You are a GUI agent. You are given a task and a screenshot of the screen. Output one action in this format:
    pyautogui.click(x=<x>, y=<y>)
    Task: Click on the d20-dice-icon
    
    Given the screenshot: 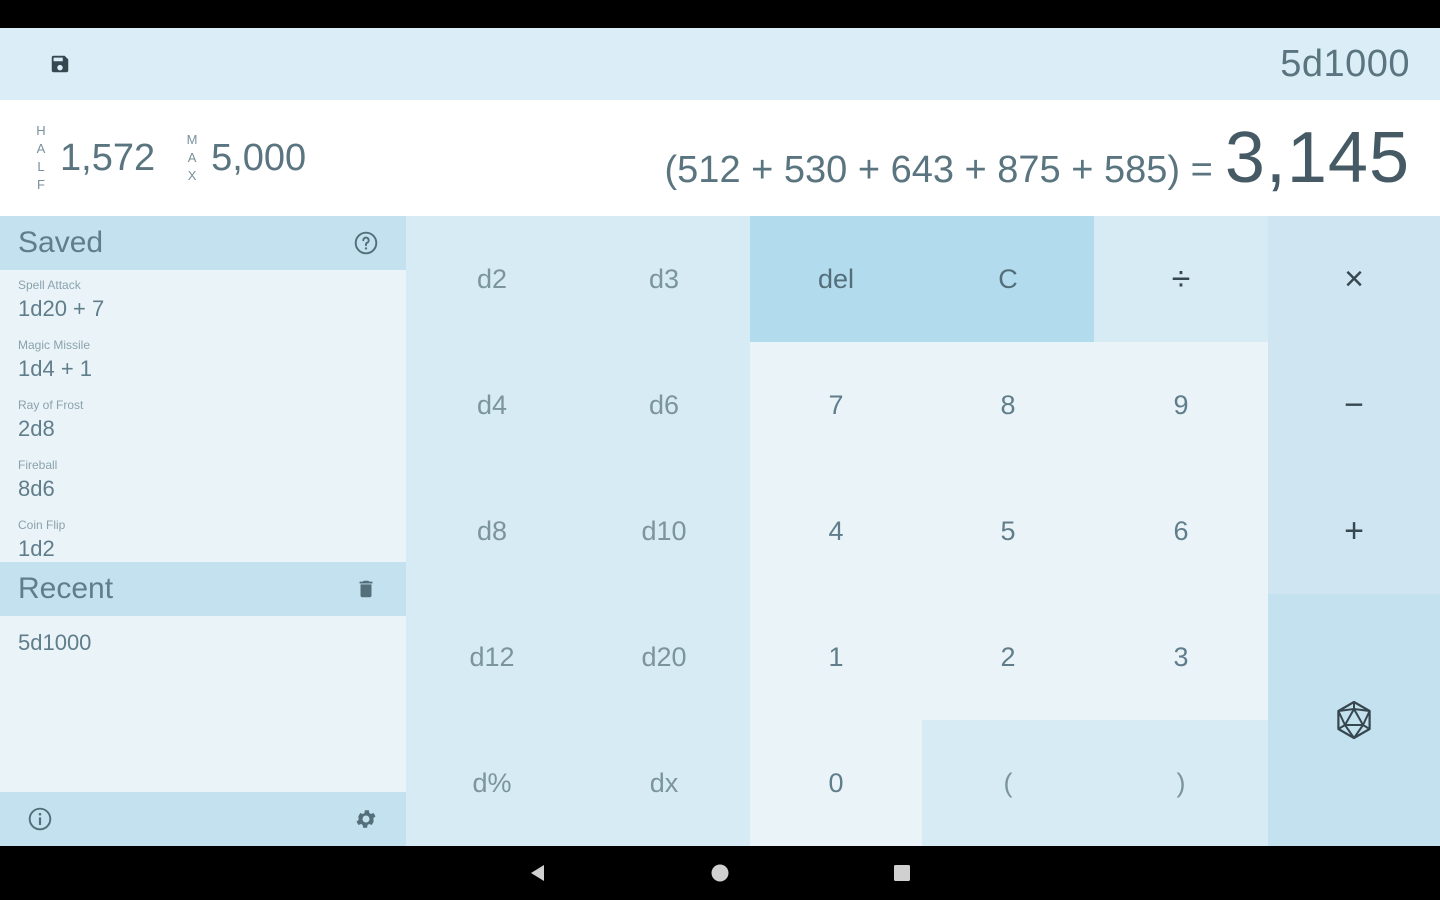 What is the action you would take?
    pyautogui.click(x=1354, y=720)
    